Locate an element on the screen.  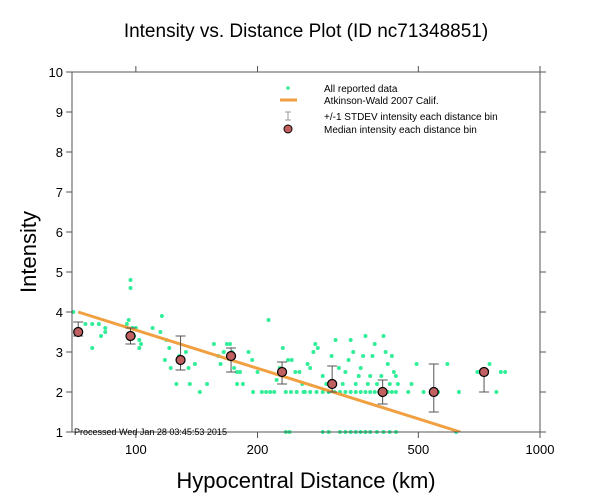
legend-median-label: Median intensity each distance bin is located at coordinates (400, 130).